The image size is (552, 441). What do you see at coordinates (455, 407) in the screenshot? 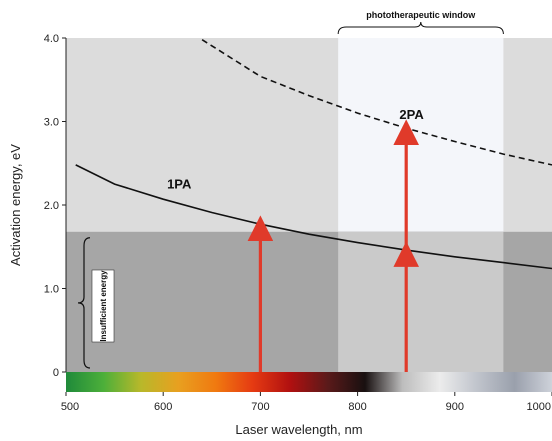
I see `x-tick-label: 900` at bounding box center [455, 407].